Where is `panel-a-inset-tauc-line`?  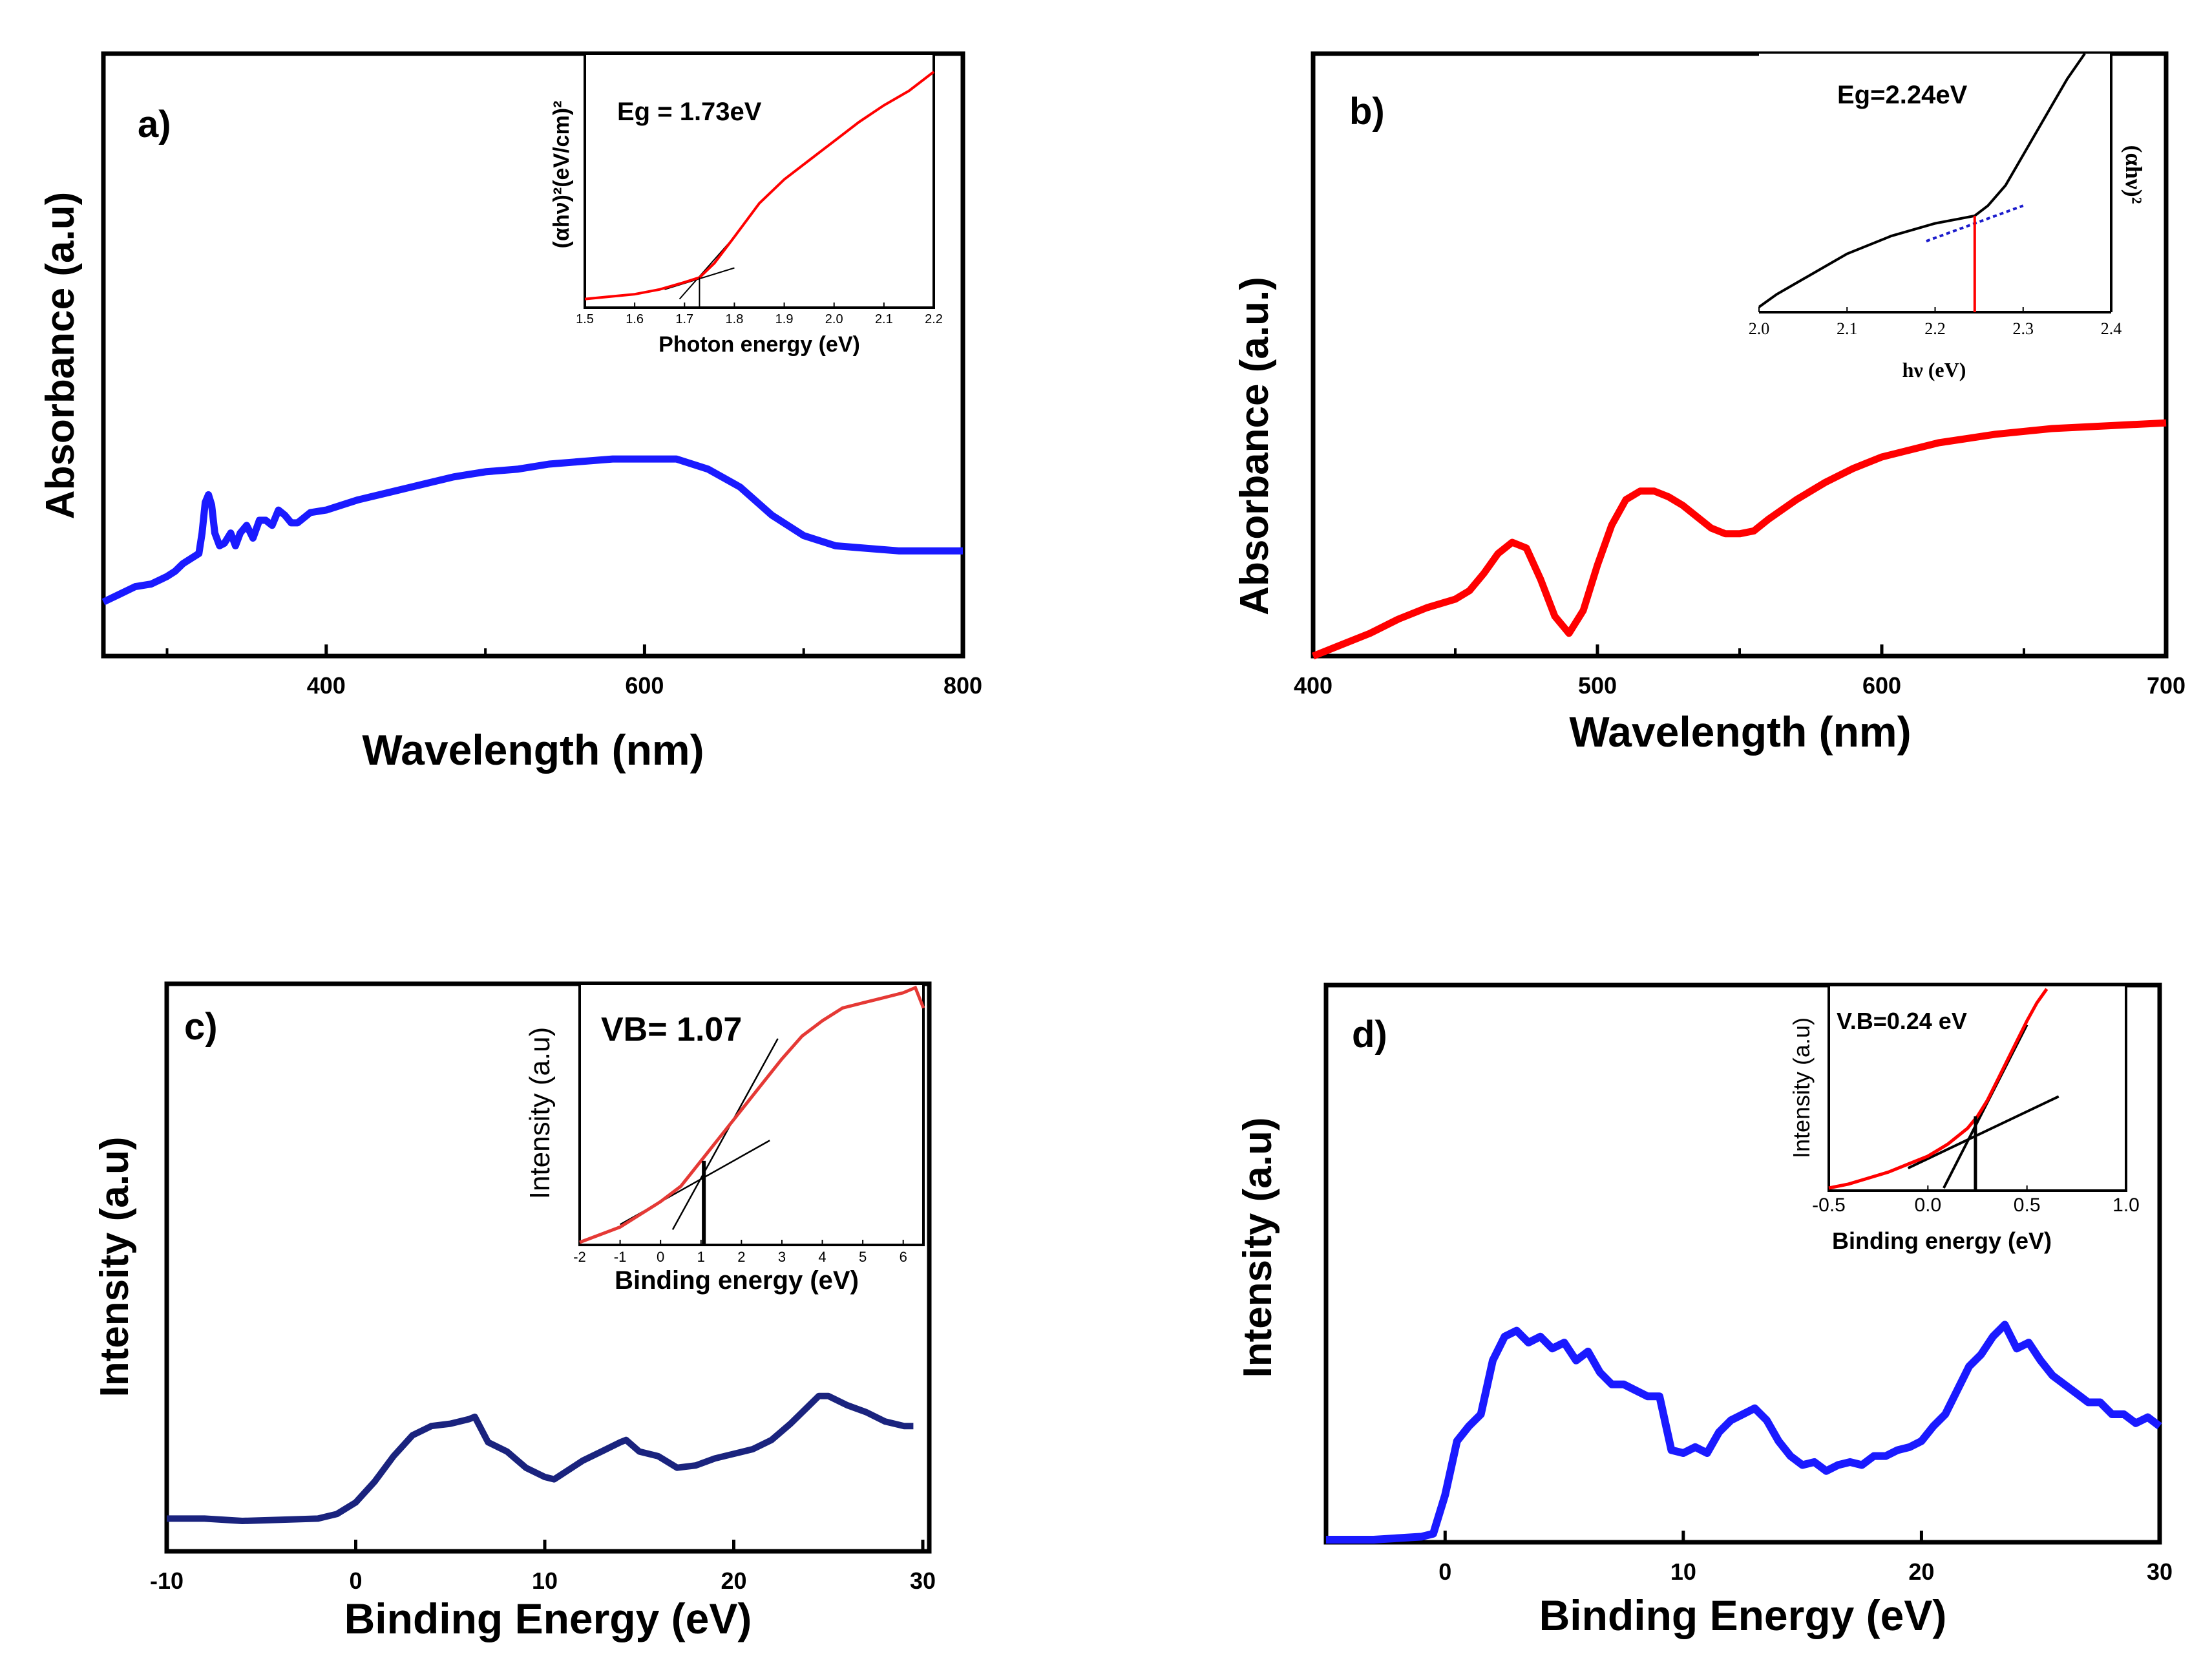 panel-a-inset-tauc-line is located at coordinates (760, 185).